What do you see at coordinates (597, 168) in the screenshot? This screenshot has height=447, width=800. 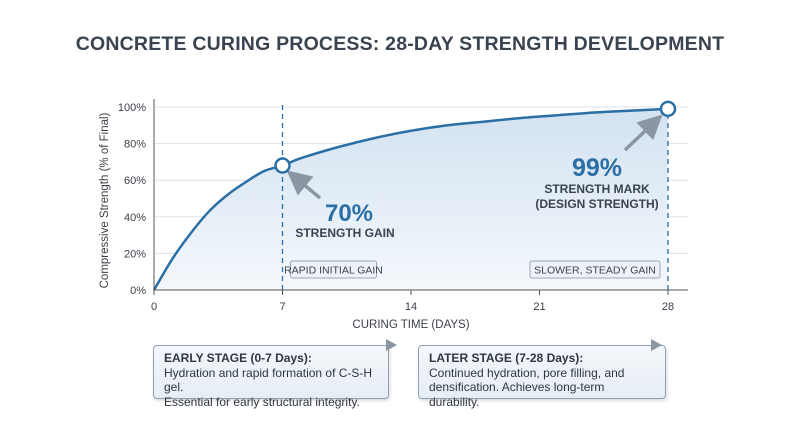 I see `strength-mark-value: 99%` at bounding box center [597, 168].